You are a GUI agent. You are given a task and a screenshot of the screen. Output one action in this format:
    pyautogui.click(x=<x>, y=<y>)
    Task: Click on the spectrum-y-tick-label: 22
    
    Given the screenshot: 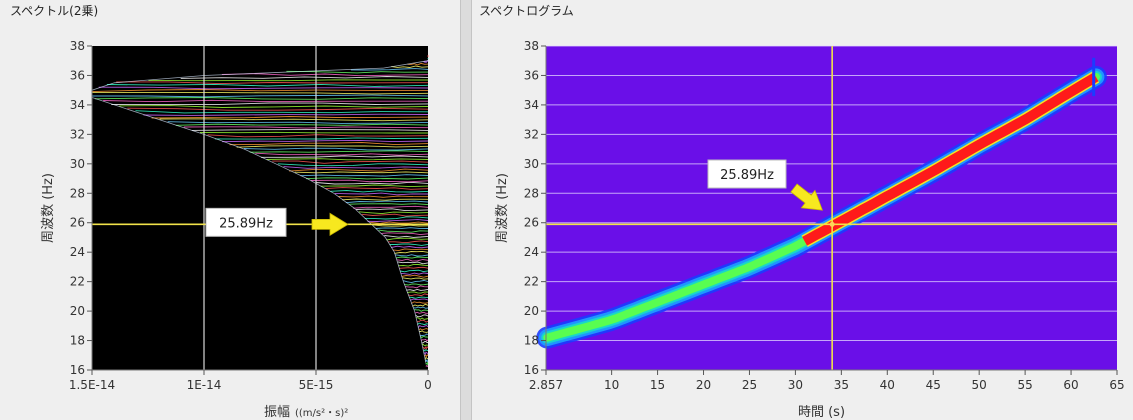 What is the action you would take?
    pyautogui.click(x=77, y=282)
    